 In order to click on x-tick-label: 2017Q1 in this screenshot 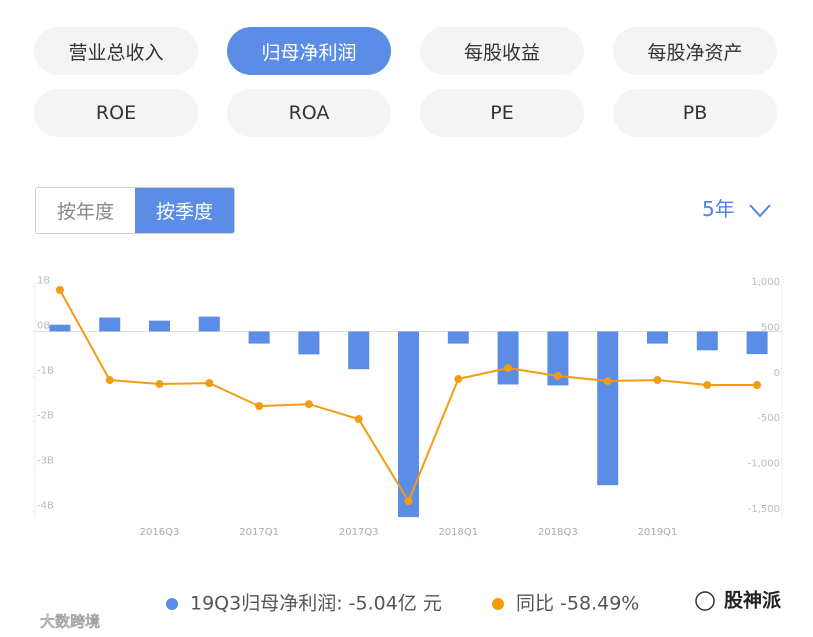, I will do `click(259, 532)`.